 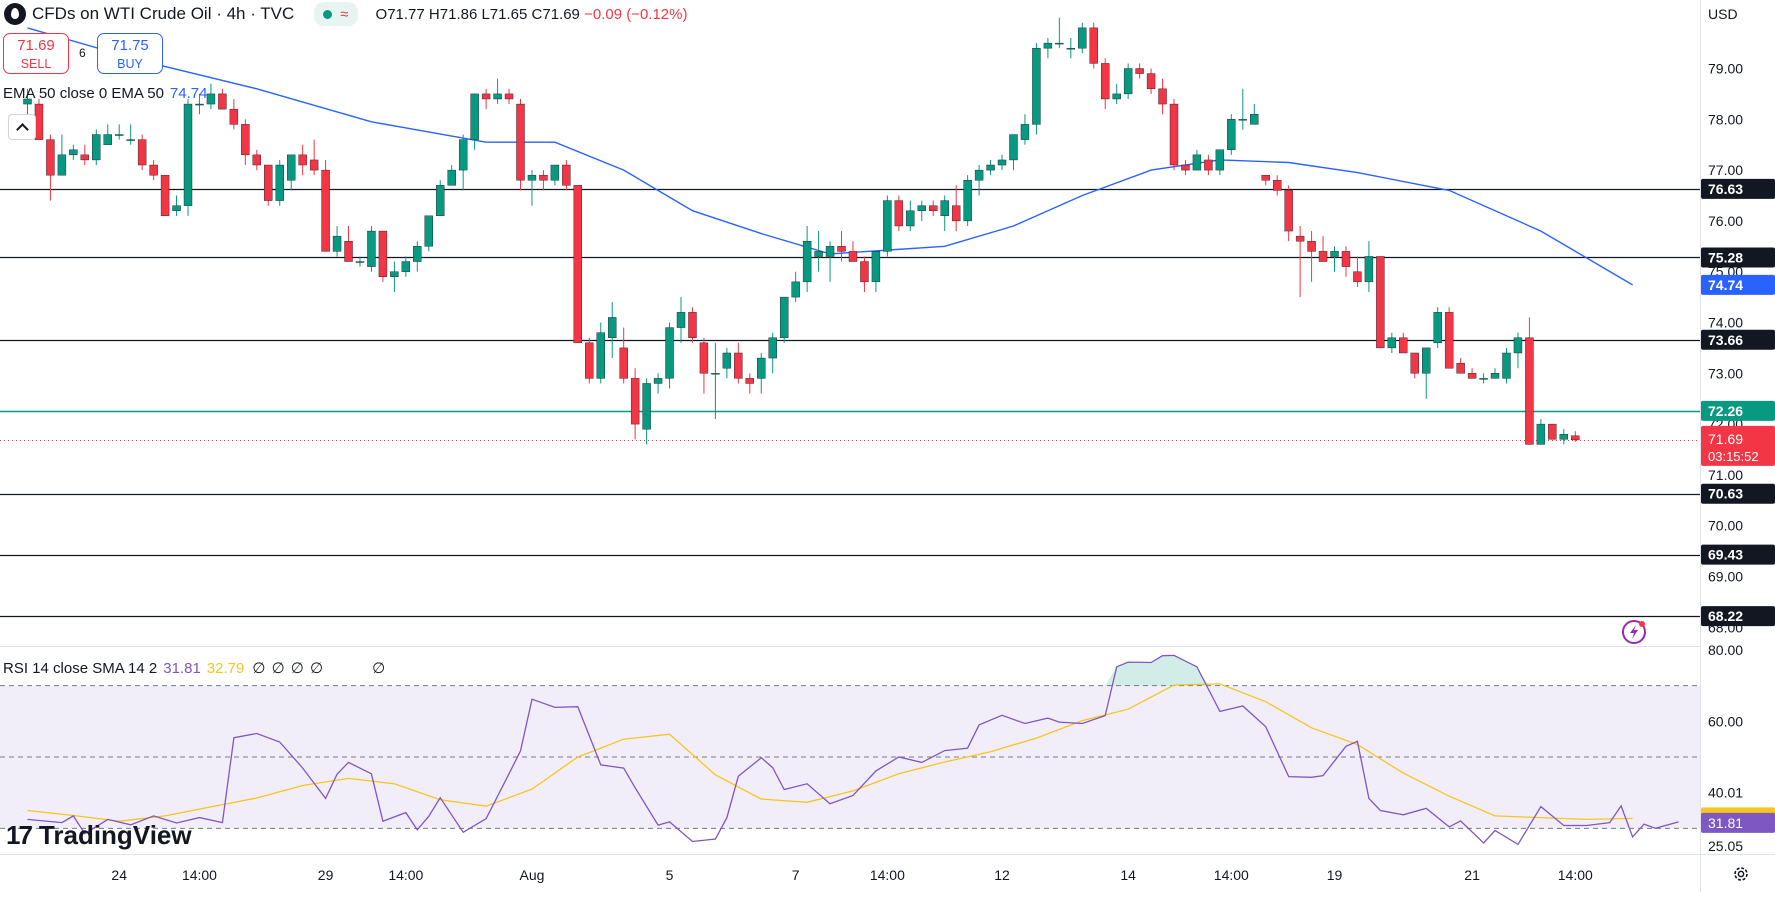 I want to click on level-label: 69.43, so click(x=1725, y=555).